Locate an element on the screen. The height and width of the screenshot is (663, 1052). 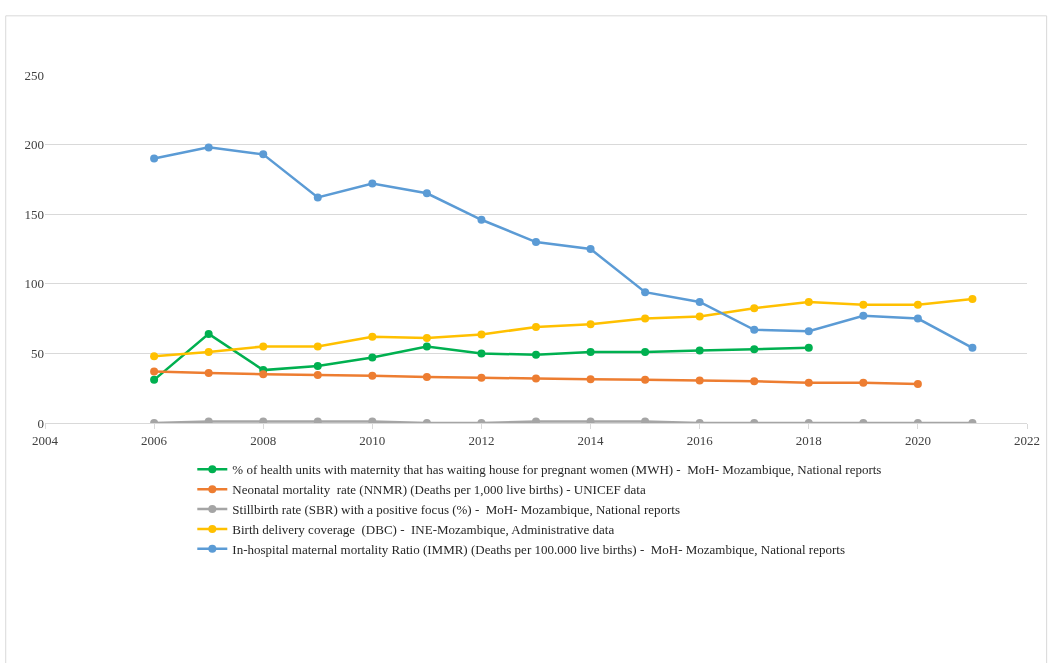
legend-label: % of health units with maternity that has waiting house for pregnant women (MWH) - MoH- Mozambique, National reports is located at coordinates (557, 470).